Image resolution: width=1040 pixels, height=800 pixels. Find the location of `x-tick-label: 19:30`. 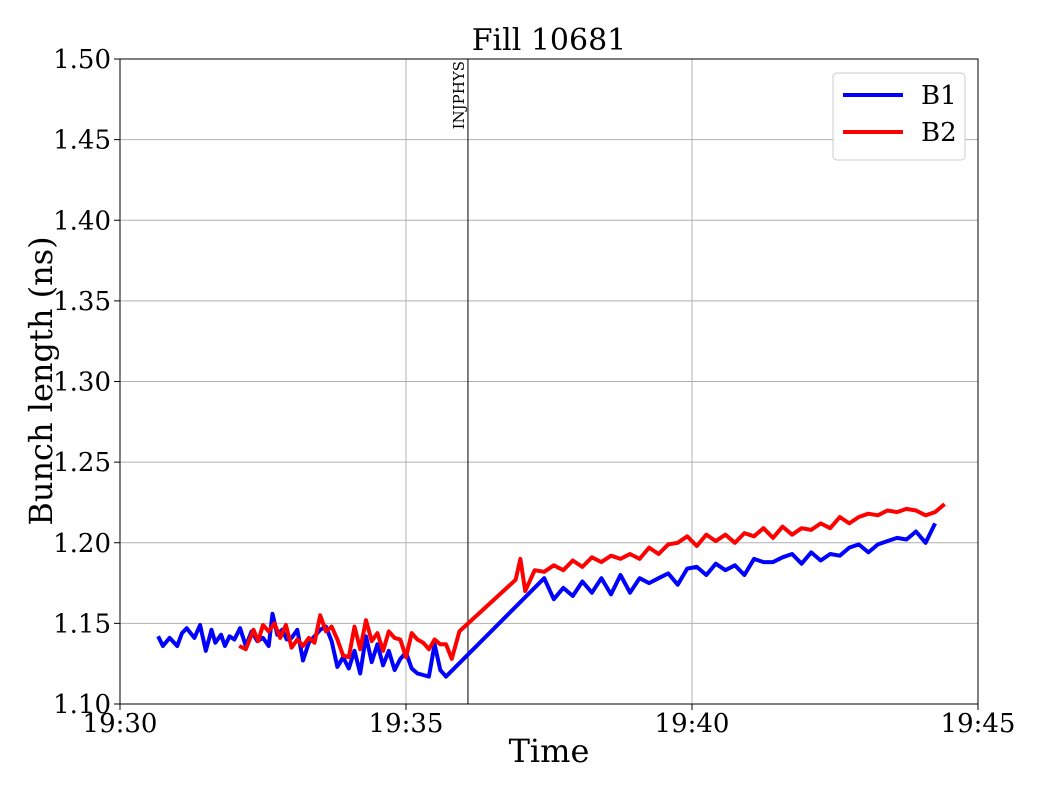

x-tick-label: 19:30 is located at coordinates (120, 724).